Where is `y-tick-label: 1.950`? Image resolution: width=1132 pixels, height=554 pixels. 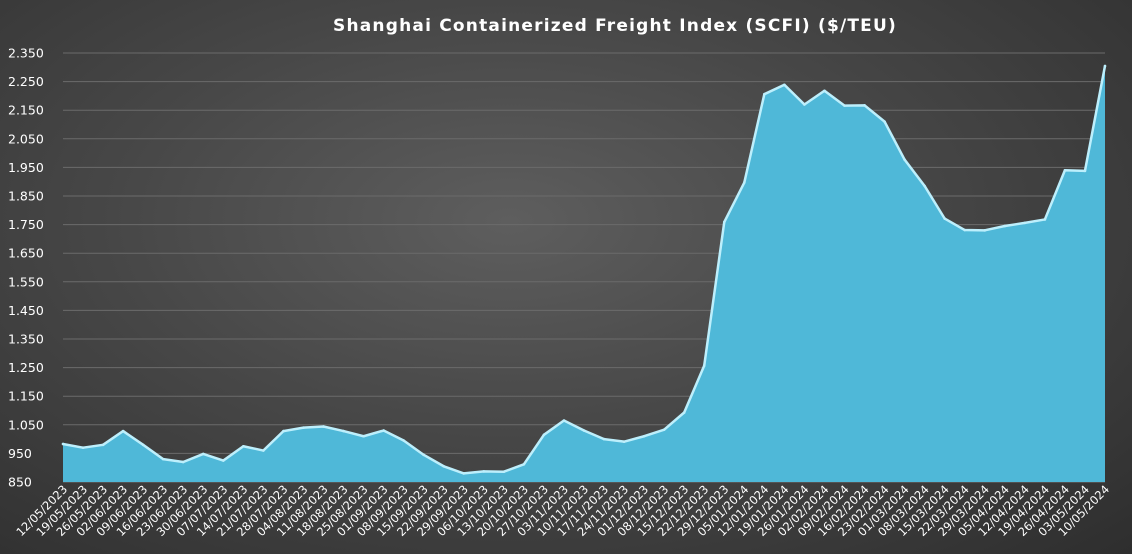 y-tick-label: 1.950 is located at coordinates (26, 167).